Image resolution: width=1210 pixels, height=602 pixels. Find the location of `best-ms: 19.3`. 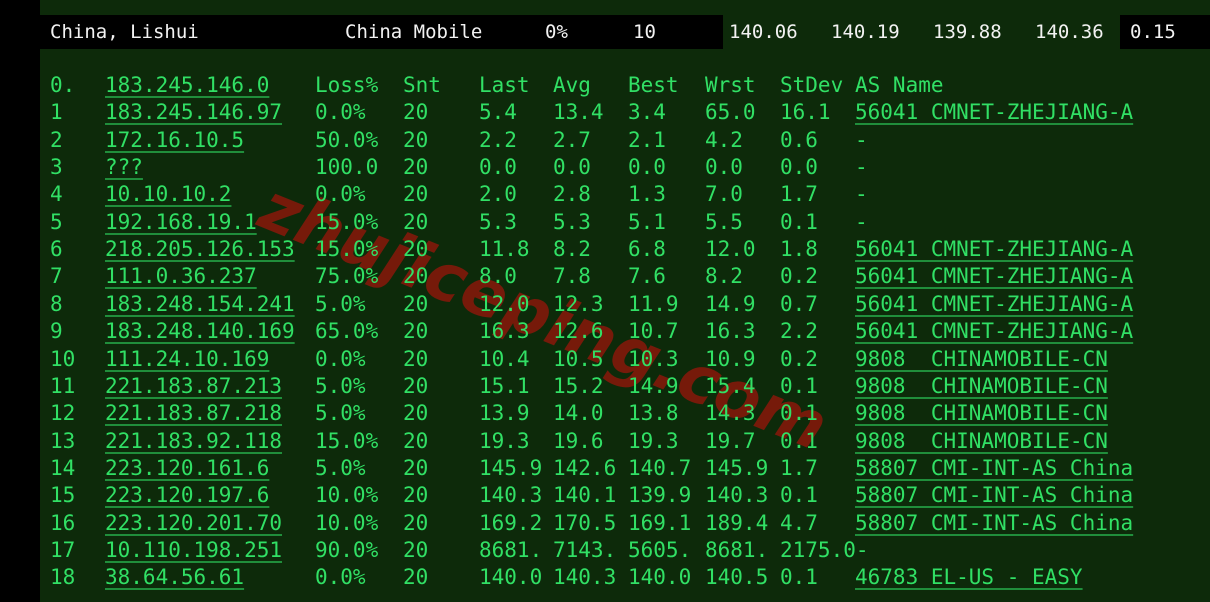

best-ms: 19.3 is located at coordinates (653, 440).